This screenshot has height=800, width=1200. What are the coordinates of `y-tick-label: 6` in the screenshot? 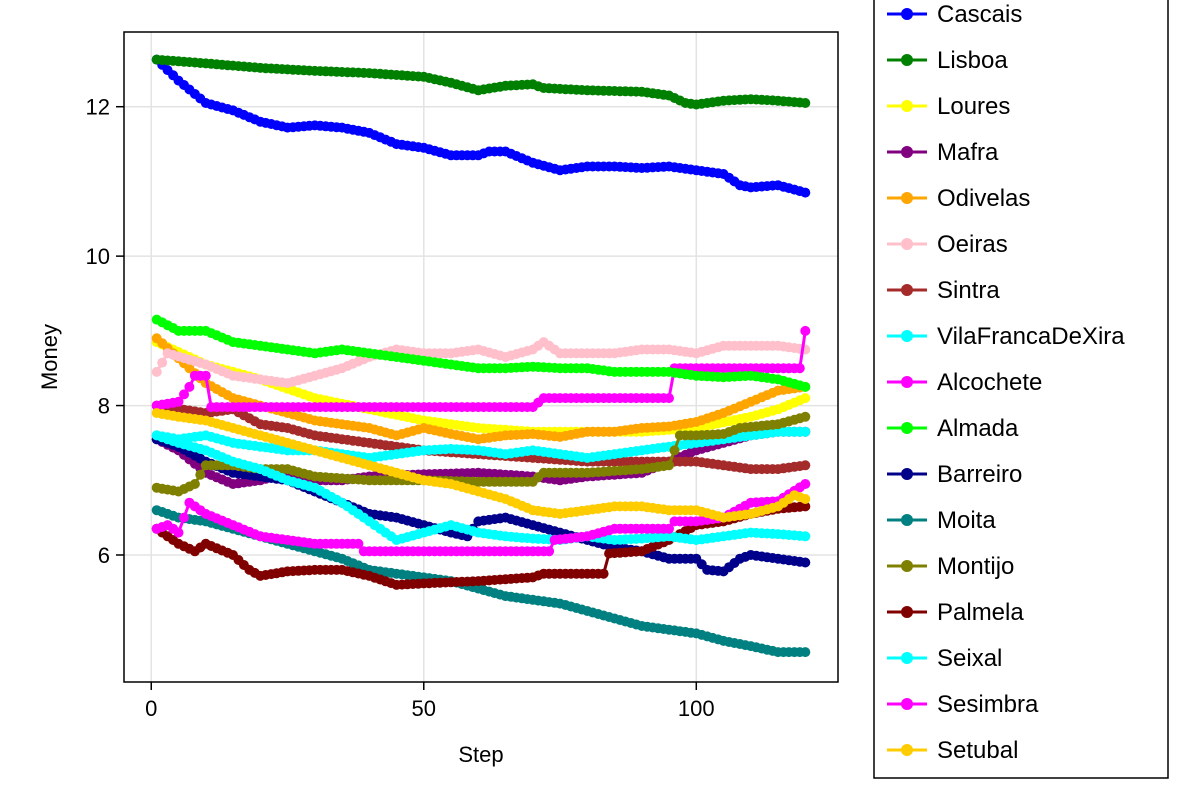 It's located at (104, 555).